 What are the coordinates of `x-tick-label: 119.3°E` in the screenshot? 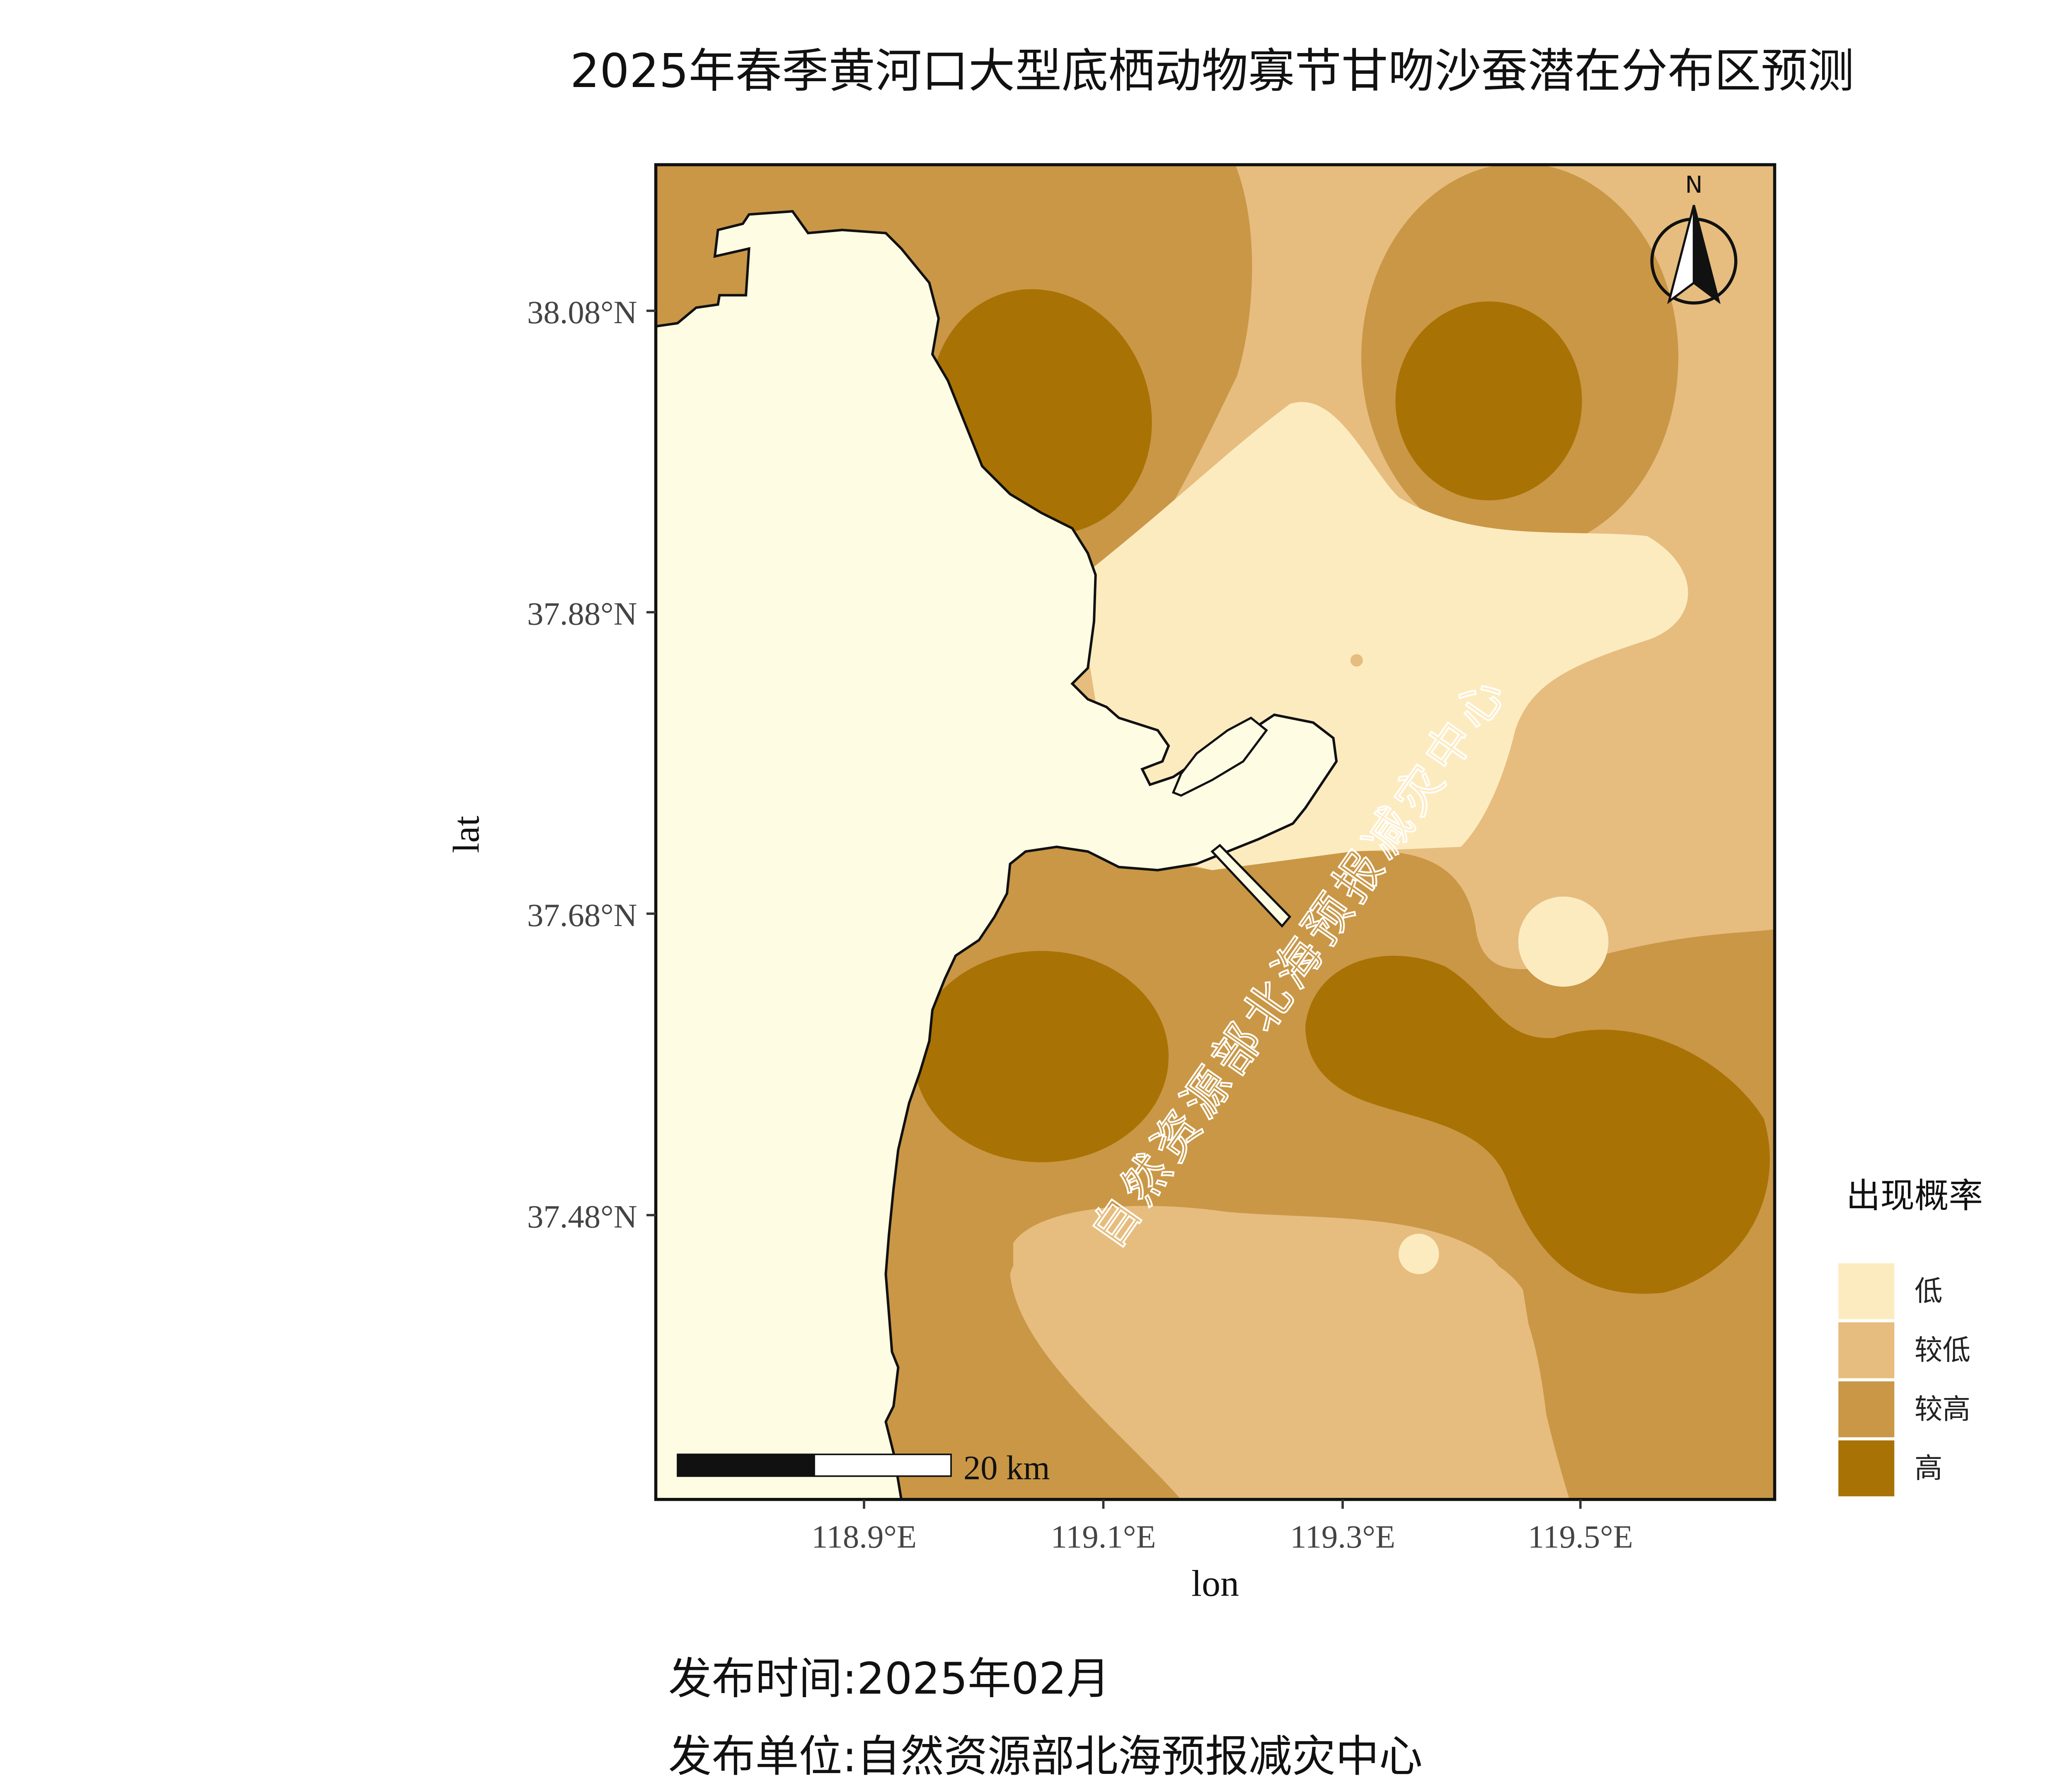 It's located at (1342, 1537).